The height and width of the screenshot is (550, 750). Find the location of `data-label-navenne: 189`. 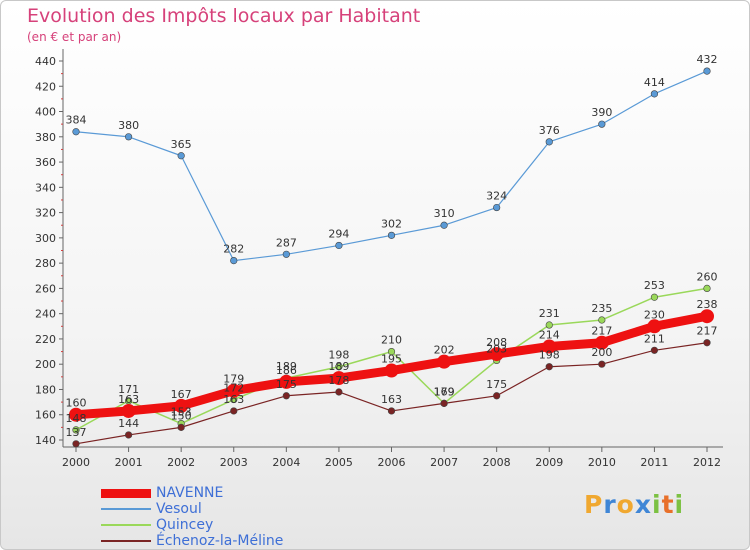

data-label-navenne: 189 is located at coordinates (338, 366).